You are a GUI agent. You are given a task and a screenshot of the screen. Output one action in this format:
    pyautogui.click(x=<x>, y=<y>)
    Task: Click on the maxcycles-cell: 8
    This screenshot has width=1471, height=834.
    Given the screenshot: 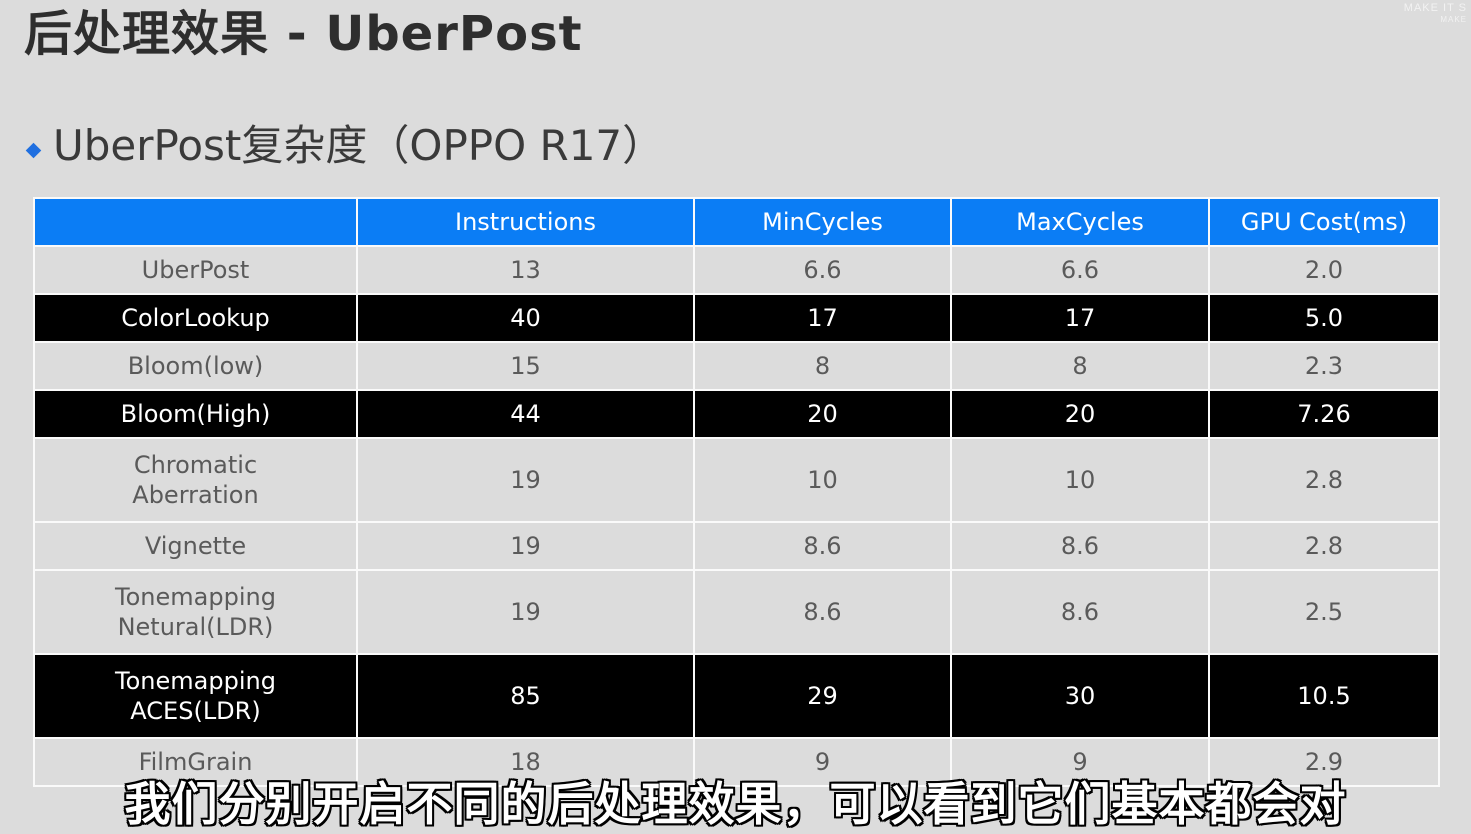 What is the action you would take?
    pyautogui.click(x=1080, y=366)
    